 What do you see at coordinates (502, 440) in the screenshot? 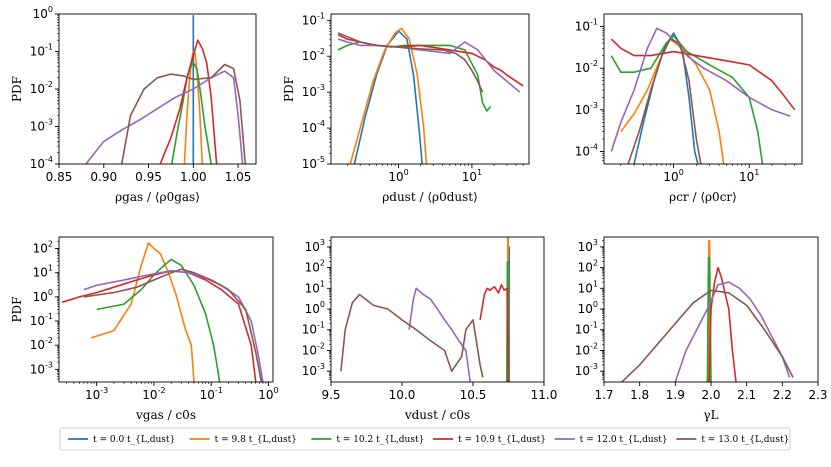
I see `legend-label: t = 10.9 t_{L,dust}` at bounding box center [502, 440].